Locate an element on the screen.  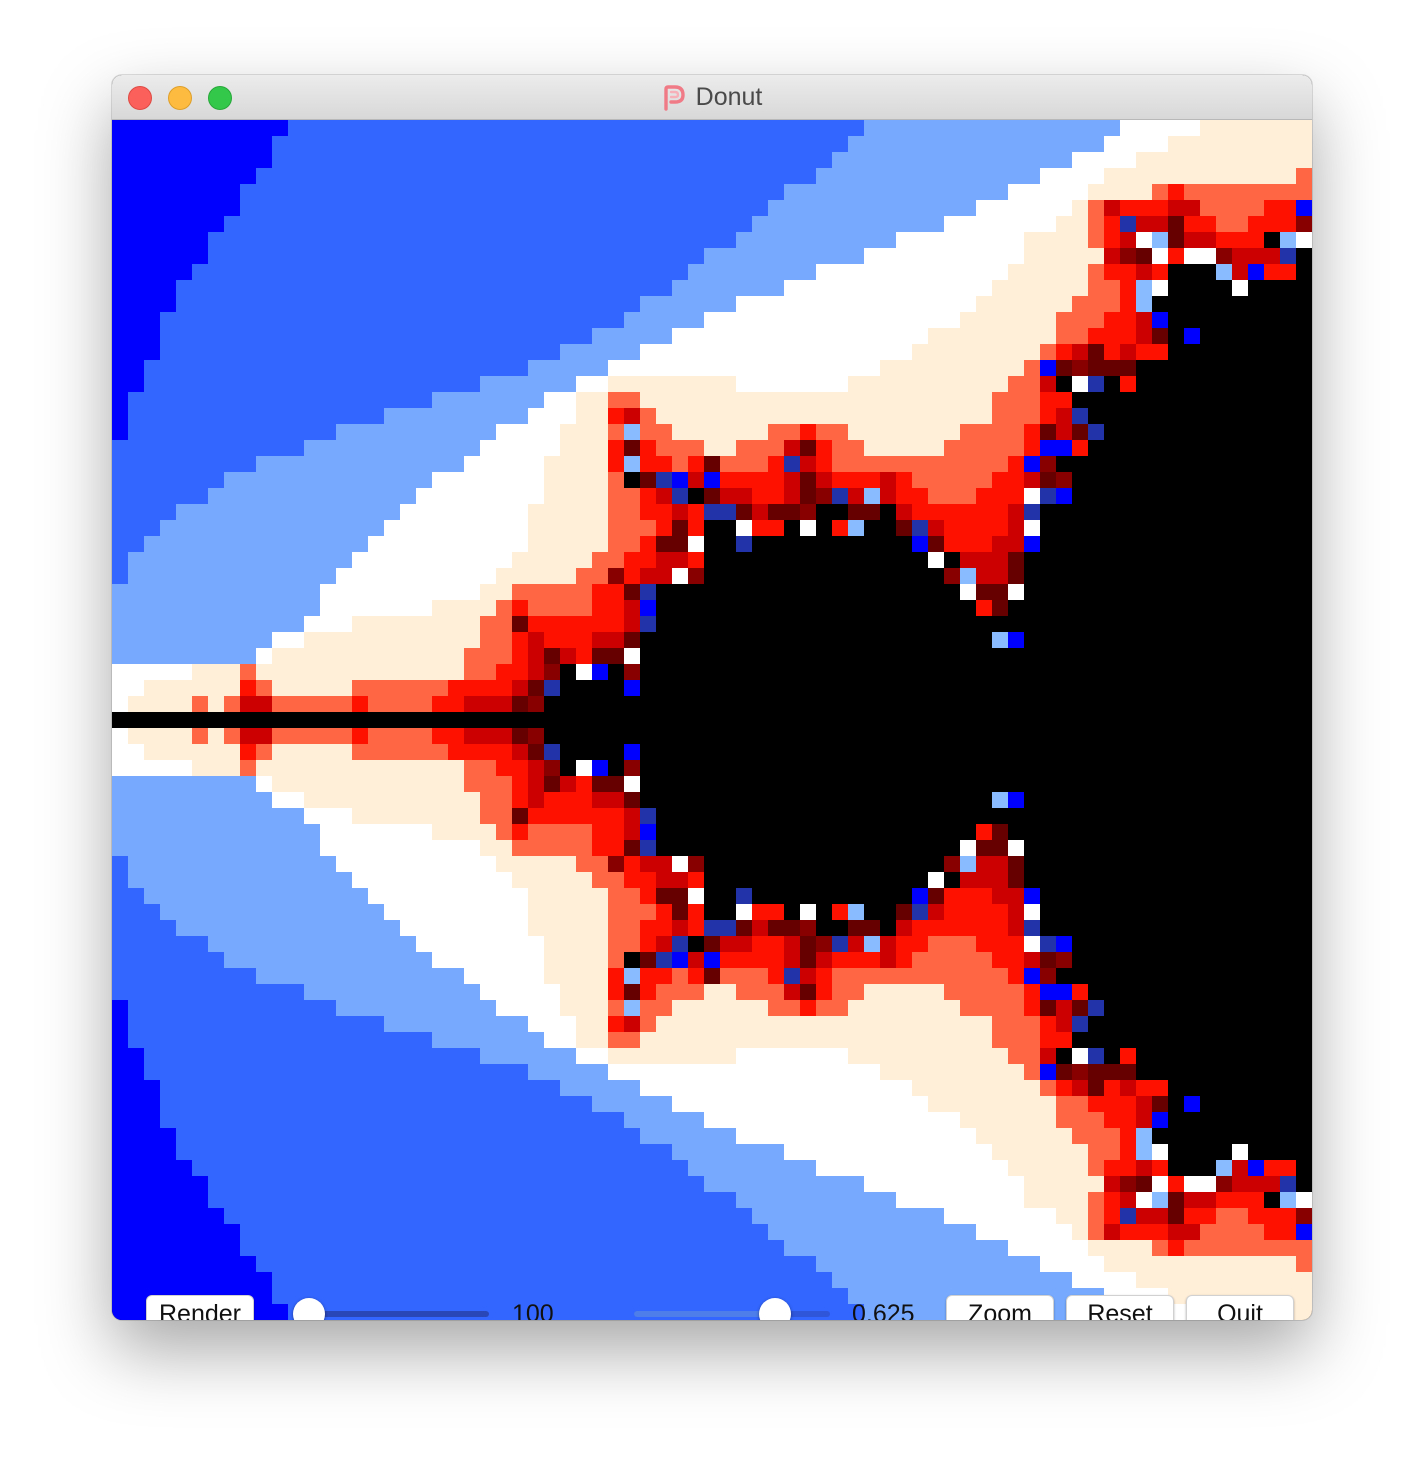
zoom-window-button is located at coordinates (220, 98).